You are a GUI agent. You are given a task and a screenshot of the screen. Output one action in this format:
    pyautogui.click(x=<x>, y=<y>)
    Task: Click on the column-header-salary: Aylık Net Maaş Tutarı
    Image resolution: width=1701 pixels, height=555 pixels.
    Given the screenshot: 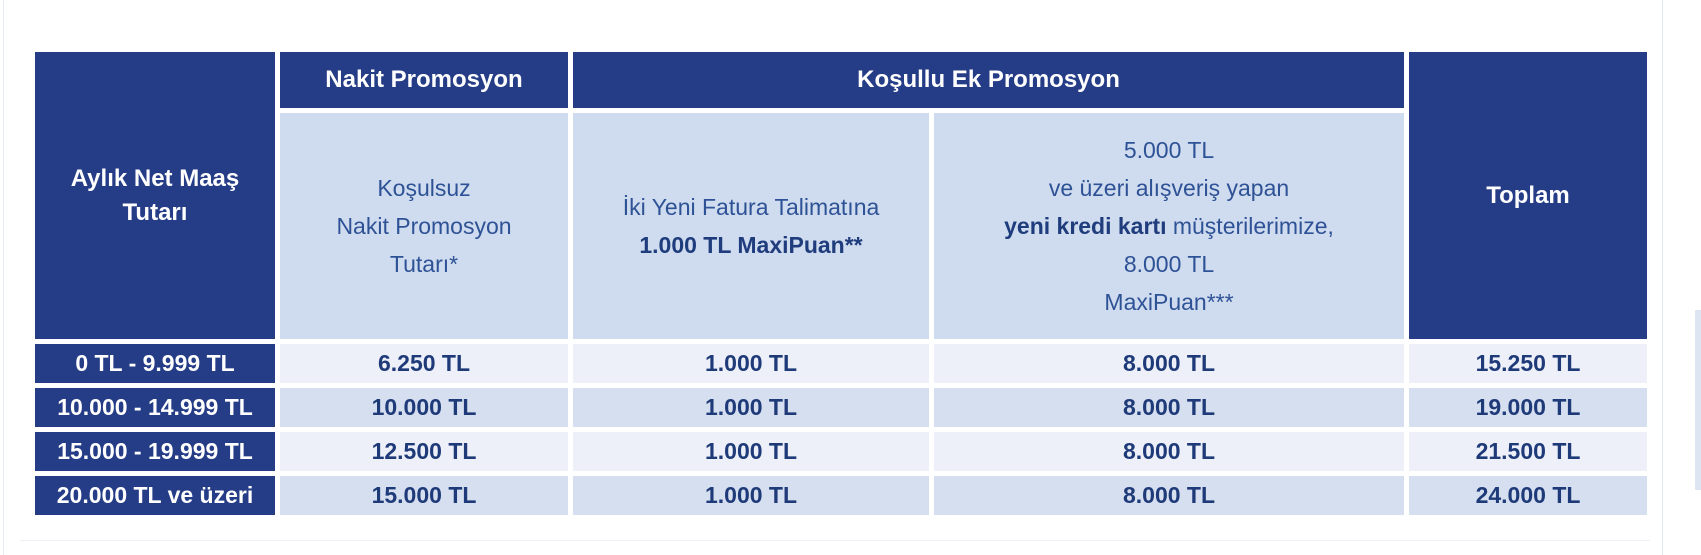 What is the action you would take?
    pyautogui.click(x=155, y=195)
    